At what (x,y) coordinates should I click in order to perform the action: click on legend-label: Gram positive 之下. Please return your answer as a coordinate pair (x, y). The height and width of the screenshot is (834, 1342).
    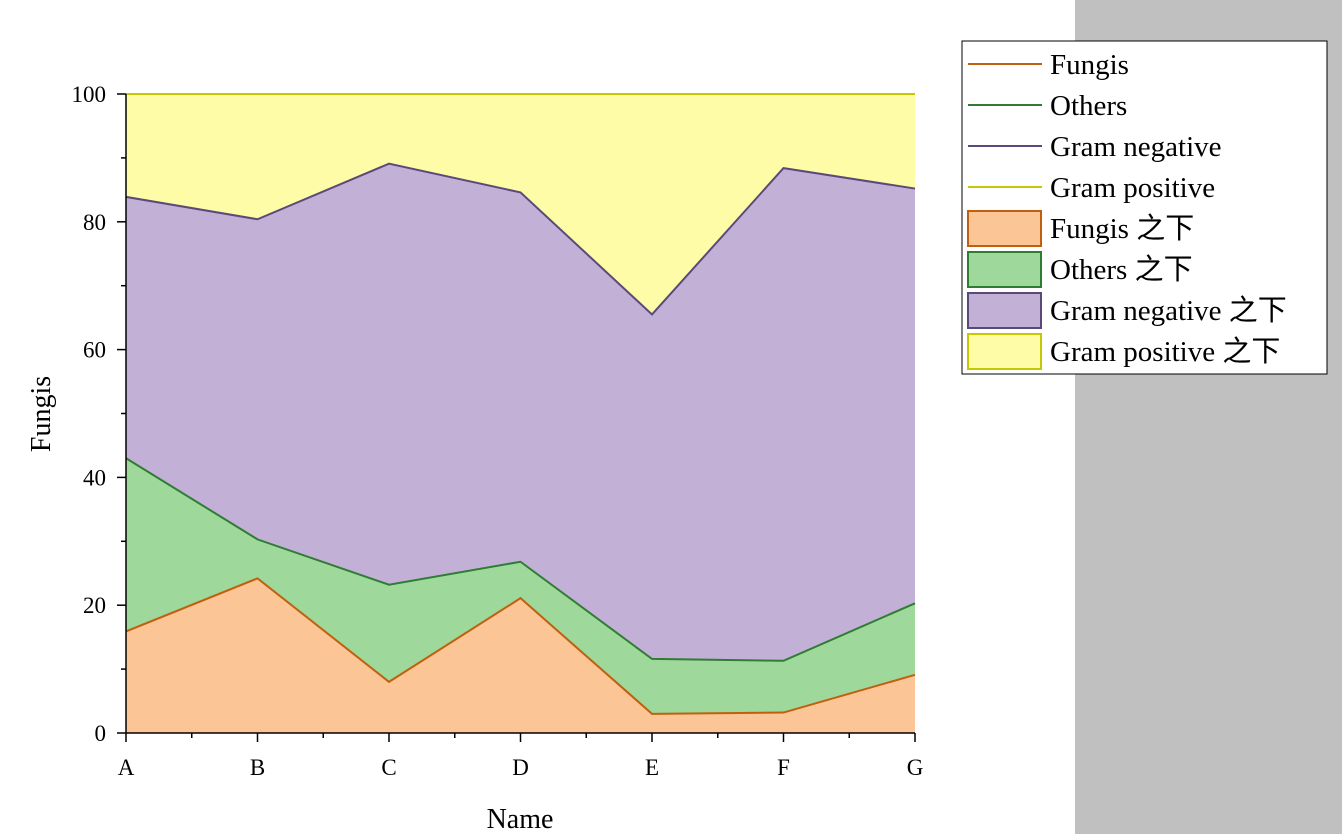
    Looking at the image, I should click on (1165, 351).